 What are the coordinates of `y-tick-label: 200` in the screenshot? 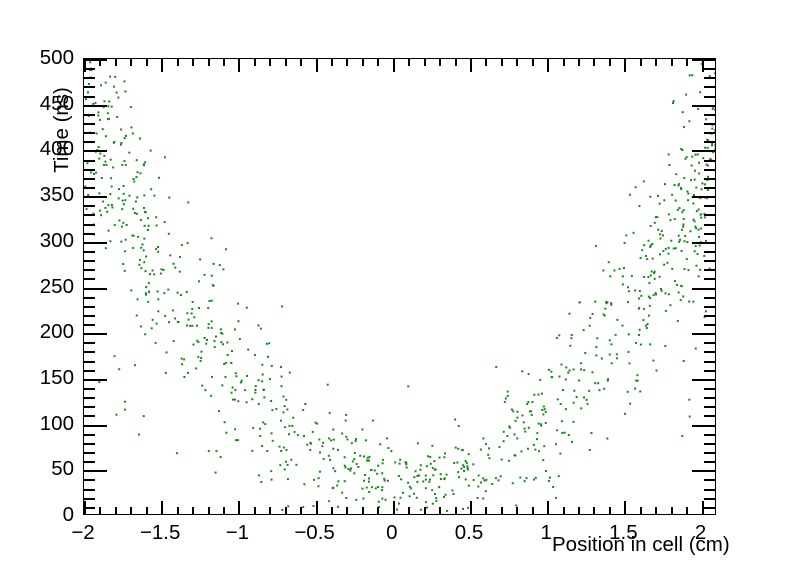 It's located at (56, 332).